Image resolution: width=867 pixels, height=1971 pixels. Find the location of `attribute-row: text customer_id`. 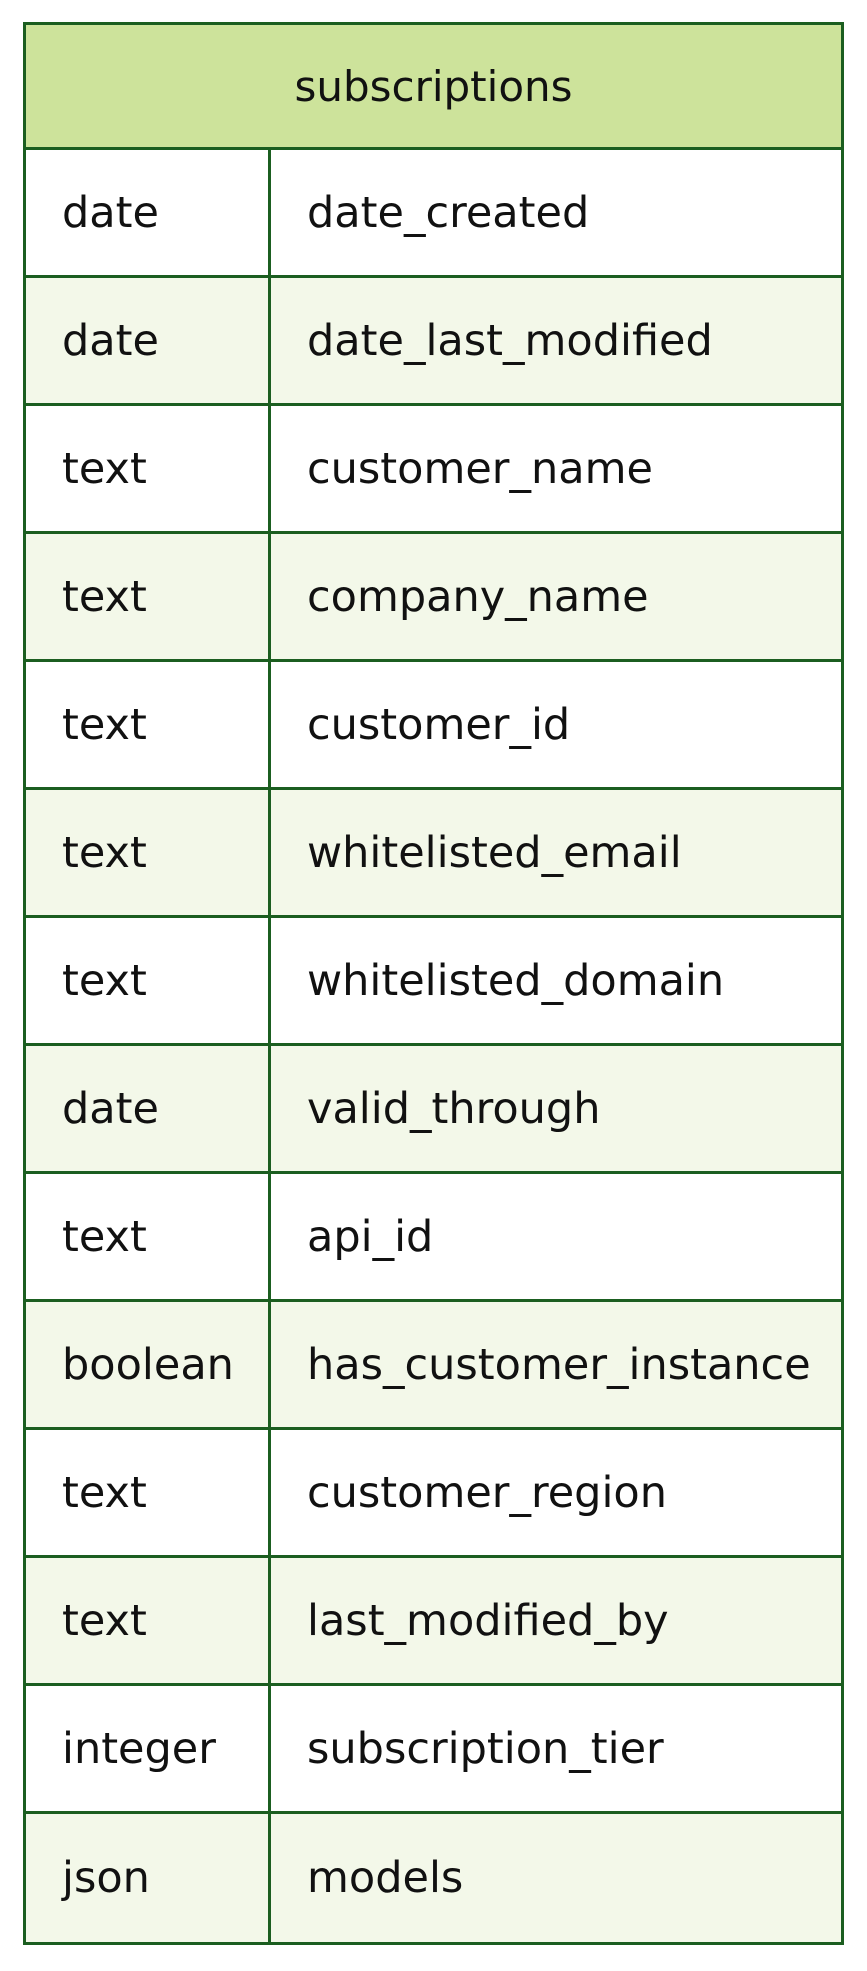

attribute-row: text customer_id is located at coordinates (433, 726).